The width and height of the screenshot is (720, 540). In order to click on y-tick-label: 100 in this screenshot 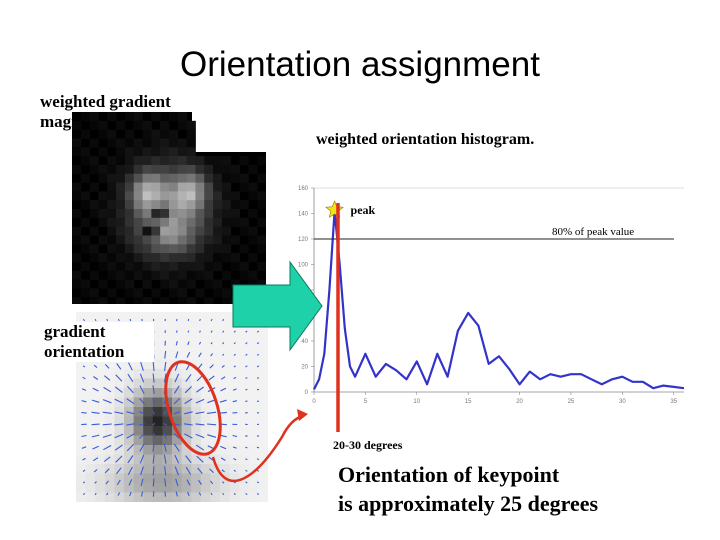, I will do `click(303, 266)`.